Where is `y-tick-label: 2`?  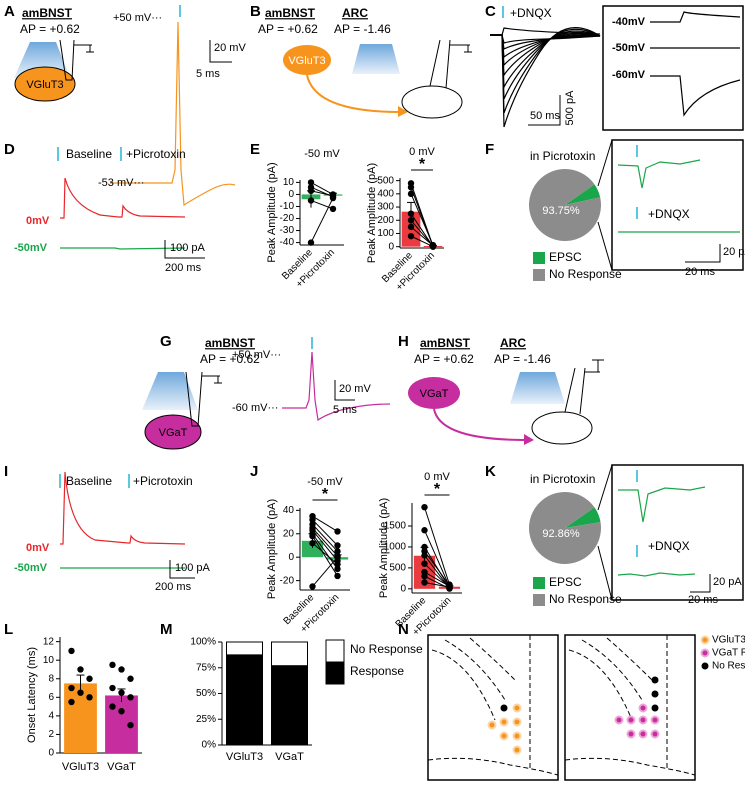 y-tick-label: 2 is located at coordinates (51, 734).